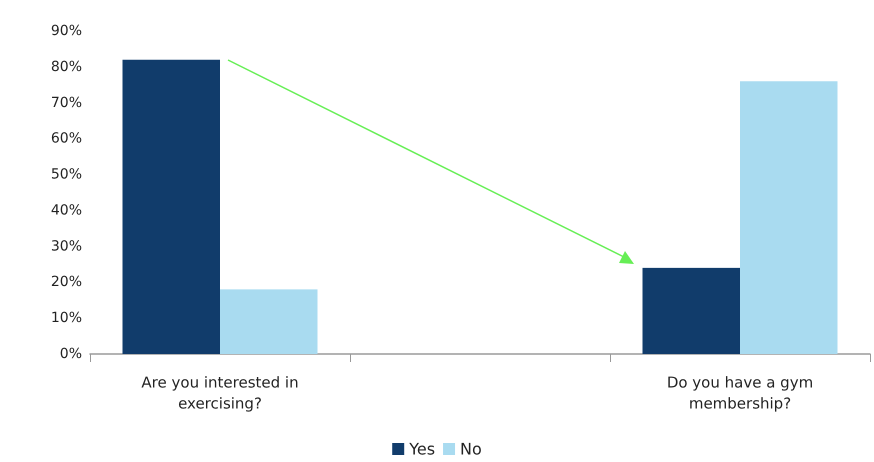 Image resolution: width=874 pixels, height=462 pixels. I want to click on y-tick-label: 90%, so click(66, 31).